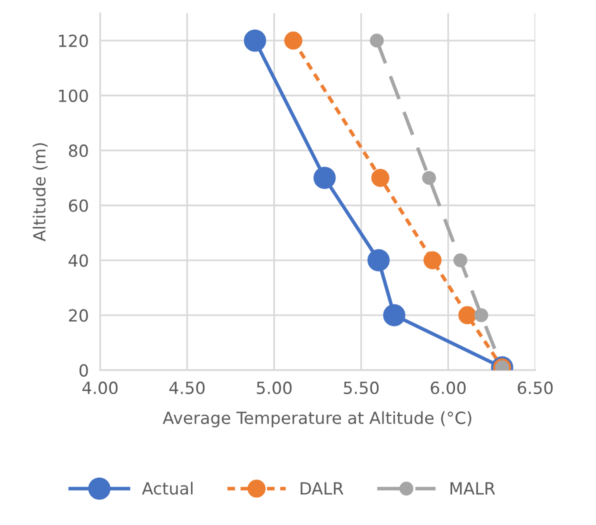 This screenshot has width=596, height=525. I want to click on x-tick-label: 6.00, so click(448, 388).